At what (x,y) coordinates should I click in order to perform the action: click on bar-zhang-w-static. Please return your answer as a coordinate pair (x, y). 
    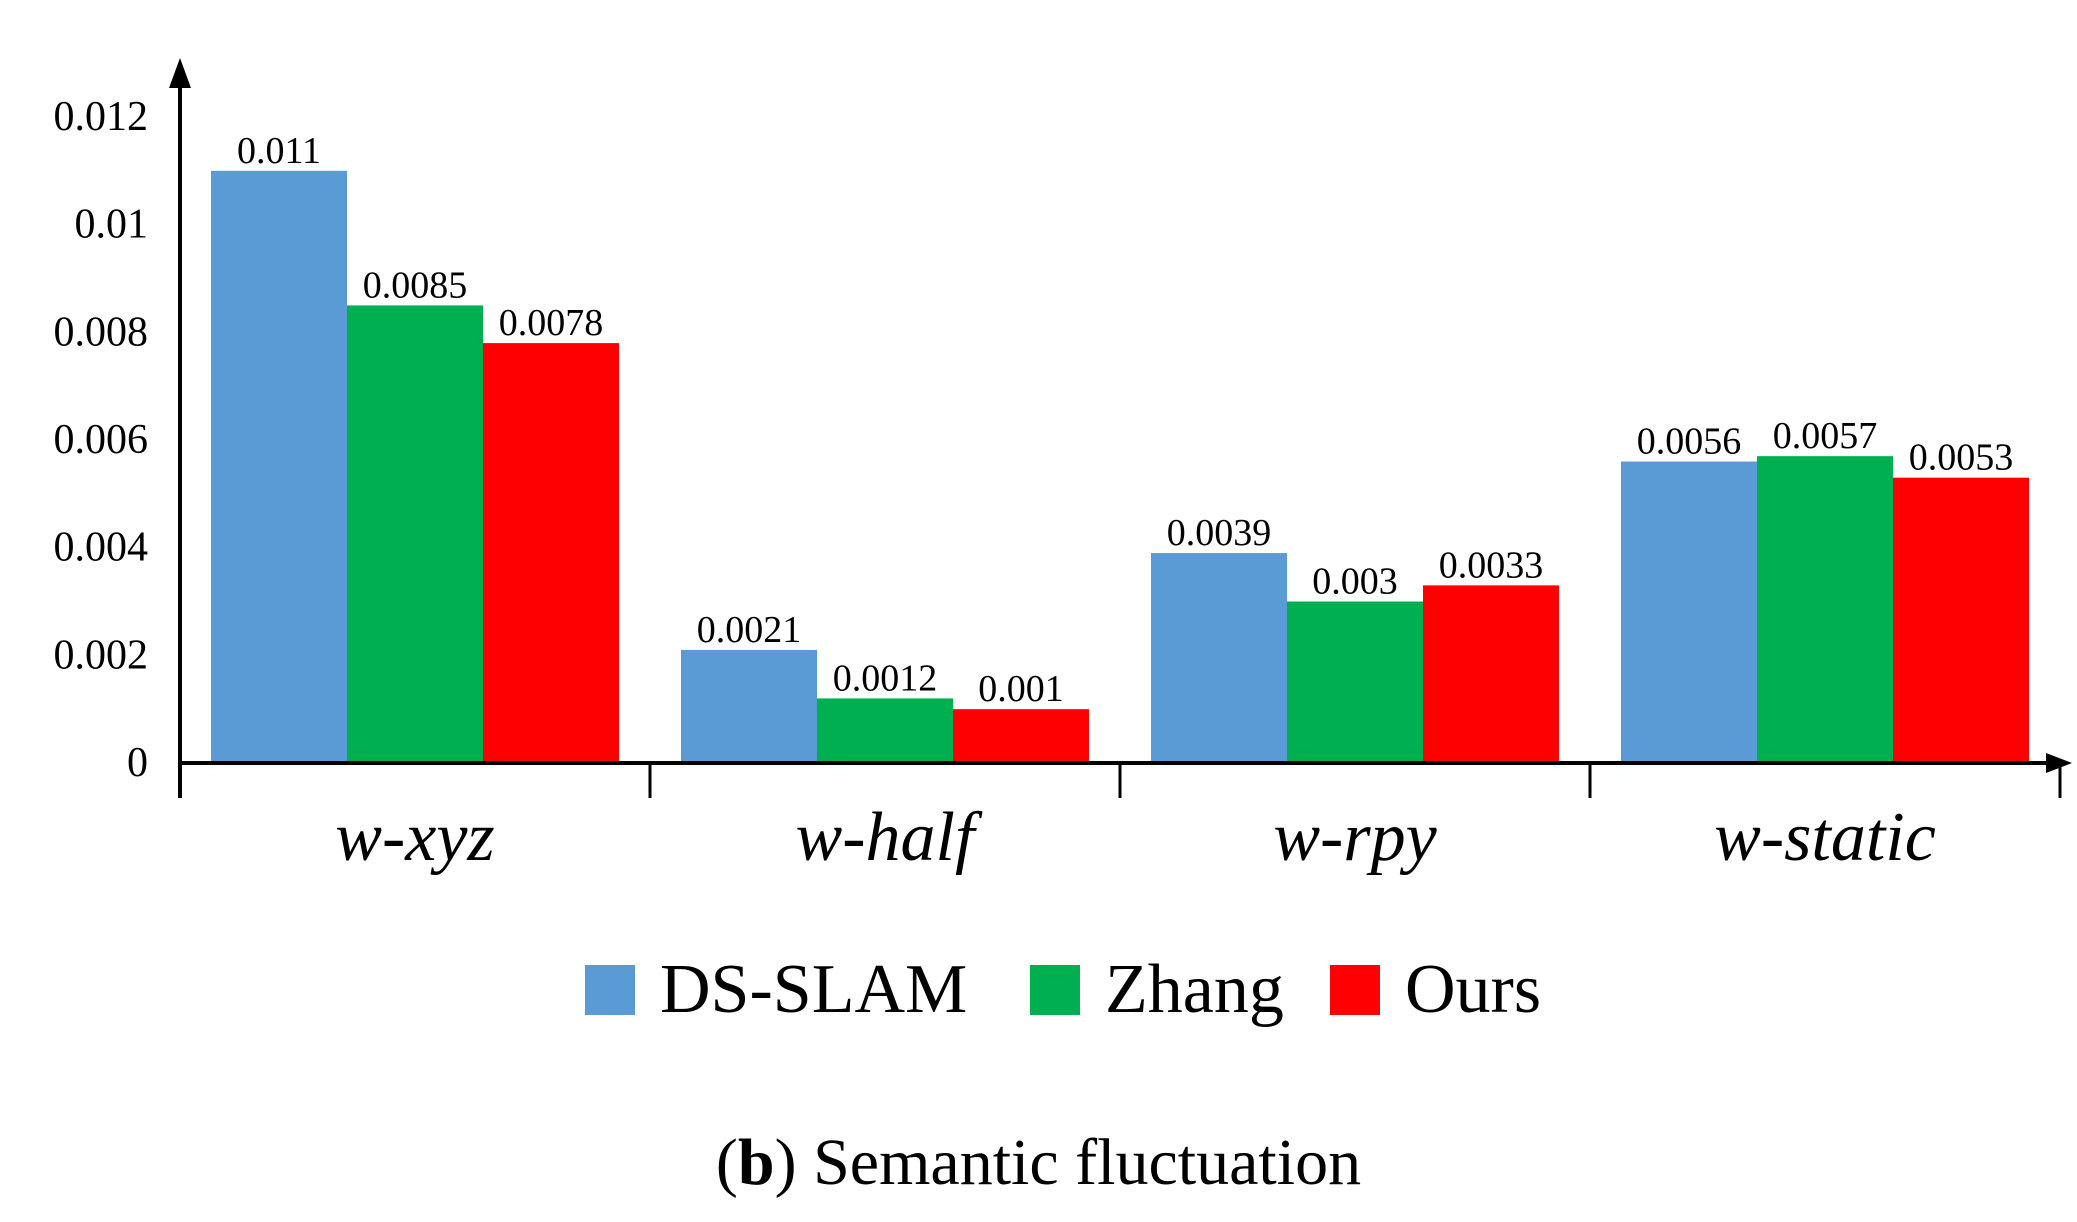
    Looking at the image, I should click on (1825, 609).